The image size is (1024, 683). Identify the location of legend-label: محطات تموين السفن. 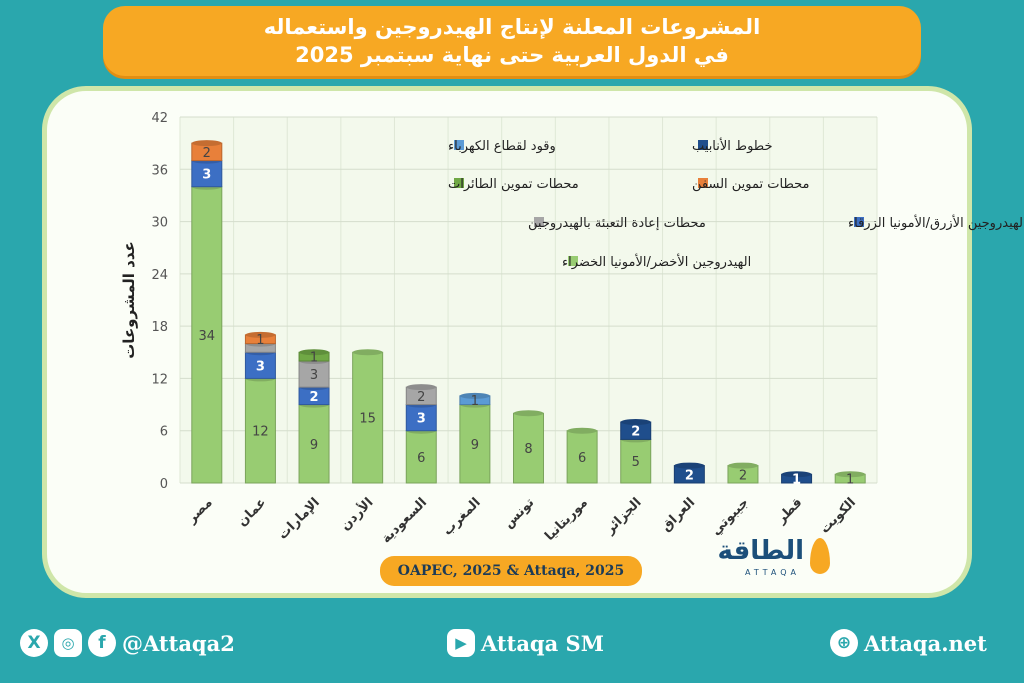
(751, 184).